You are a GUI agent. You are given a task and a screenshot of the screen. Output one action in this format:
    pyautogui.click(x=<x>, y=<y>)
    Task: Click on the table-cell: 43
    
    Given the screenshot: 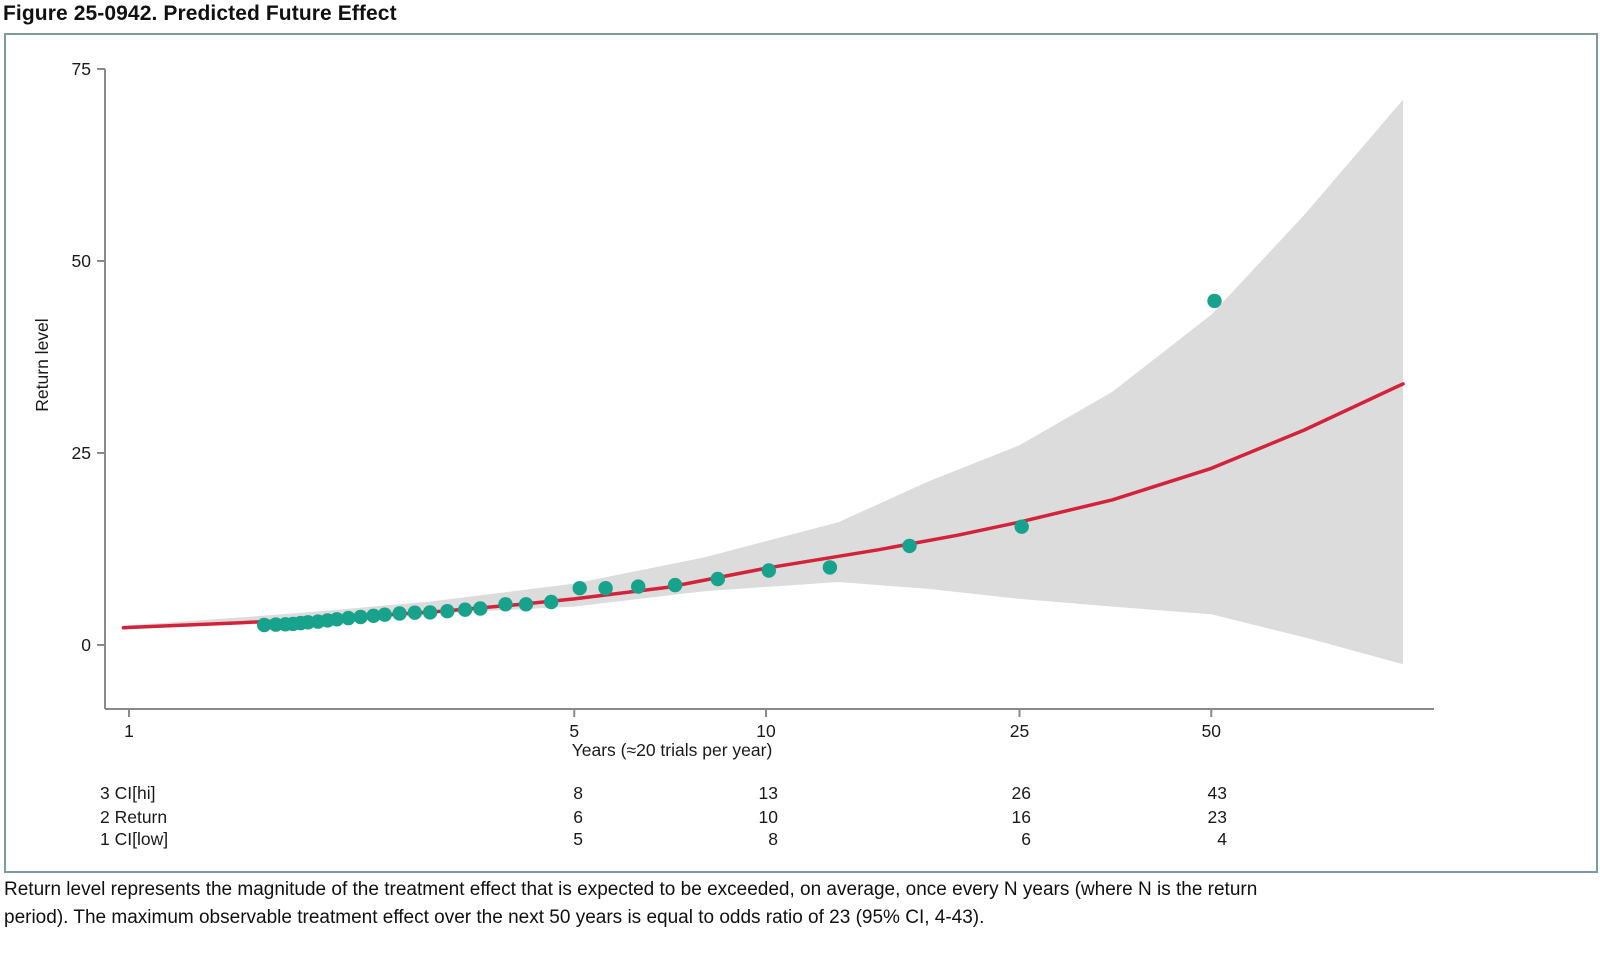 What is the action you would take?
    pyautogui.click(x=1217, y=793)
    